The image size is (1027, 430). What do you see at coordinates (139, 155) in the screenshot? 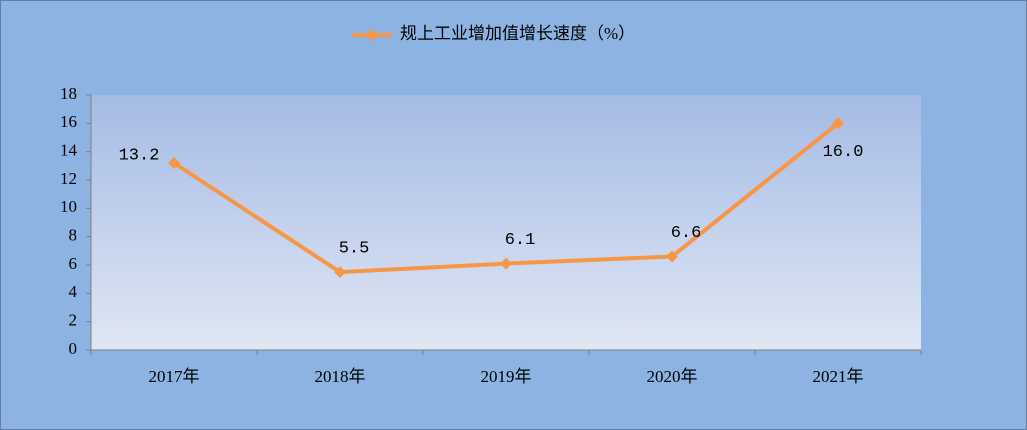
I see `data-label: 13.2` at bounding box center [139, 155].